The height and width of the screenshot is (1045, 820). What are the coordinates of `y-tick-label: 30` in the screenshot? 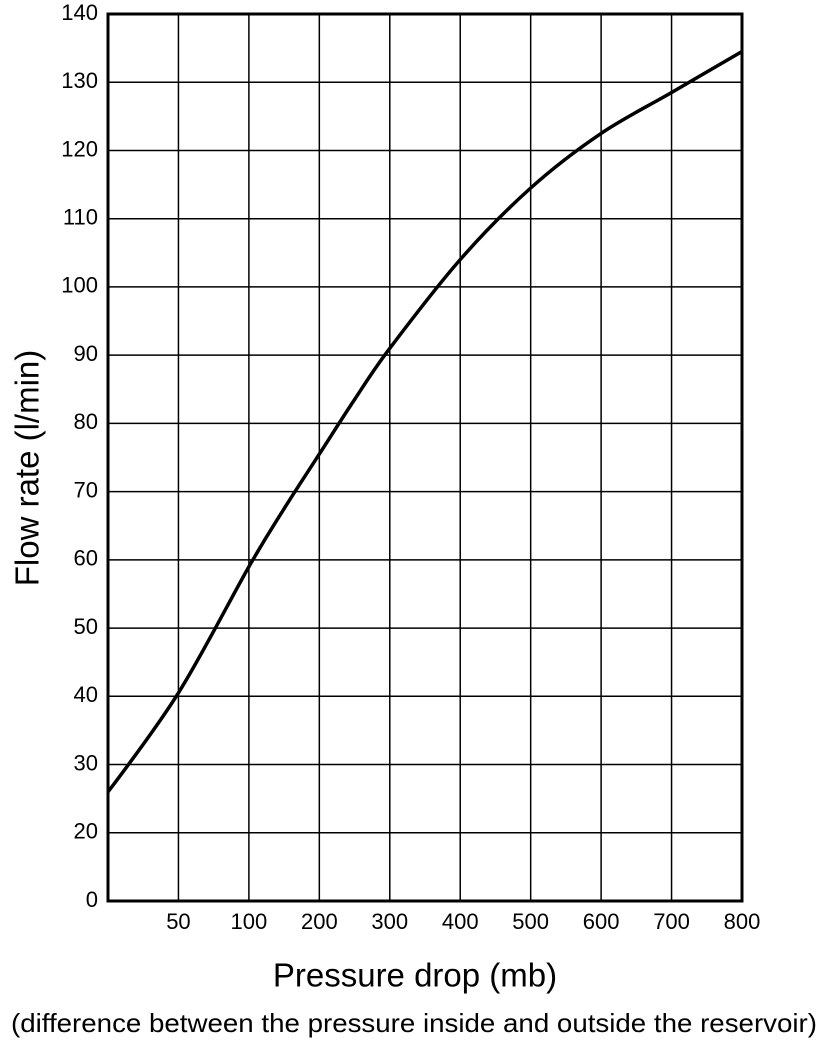 It's located at (86, 762).